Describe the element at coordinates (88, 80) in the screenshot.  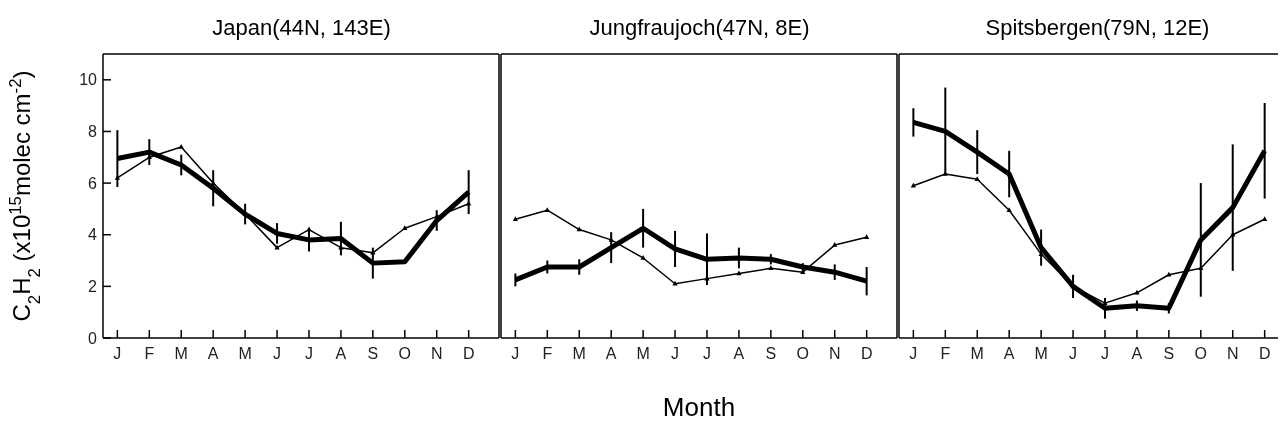
I see `y-tick-label: 10` at that location.